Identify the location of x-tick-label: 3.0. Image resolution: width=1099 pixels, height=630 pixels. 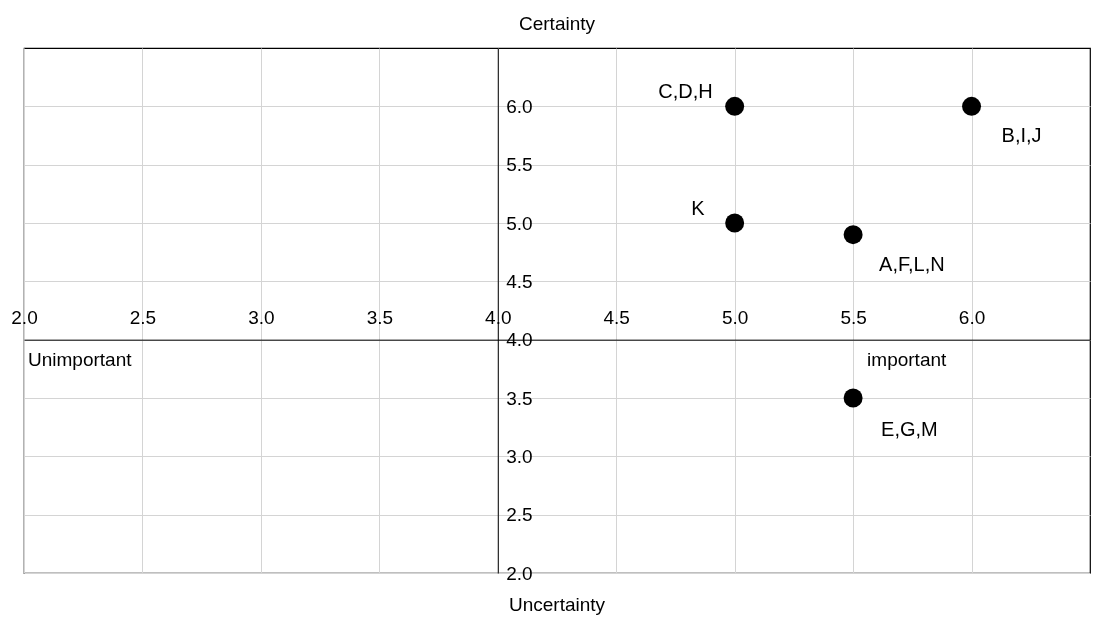
(261, 318).